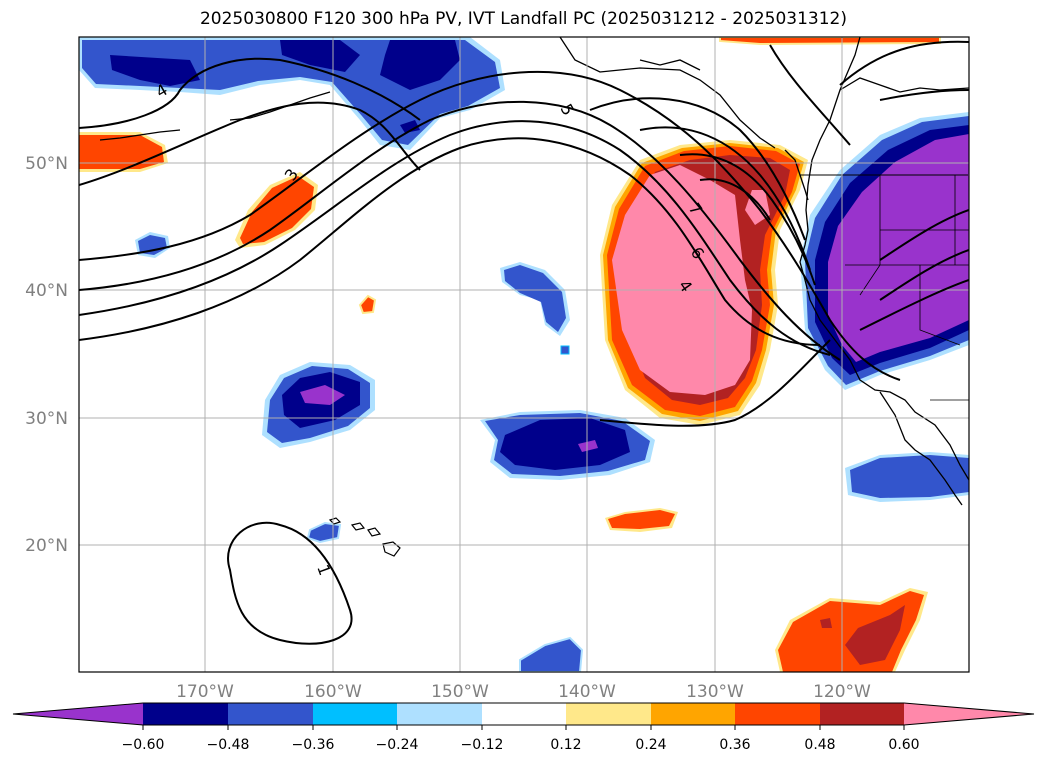  What do you see at coordinates (205, 692) in the screenshot?
I see `lon-label-170w: 170°W` at bounding box center [205, 692].